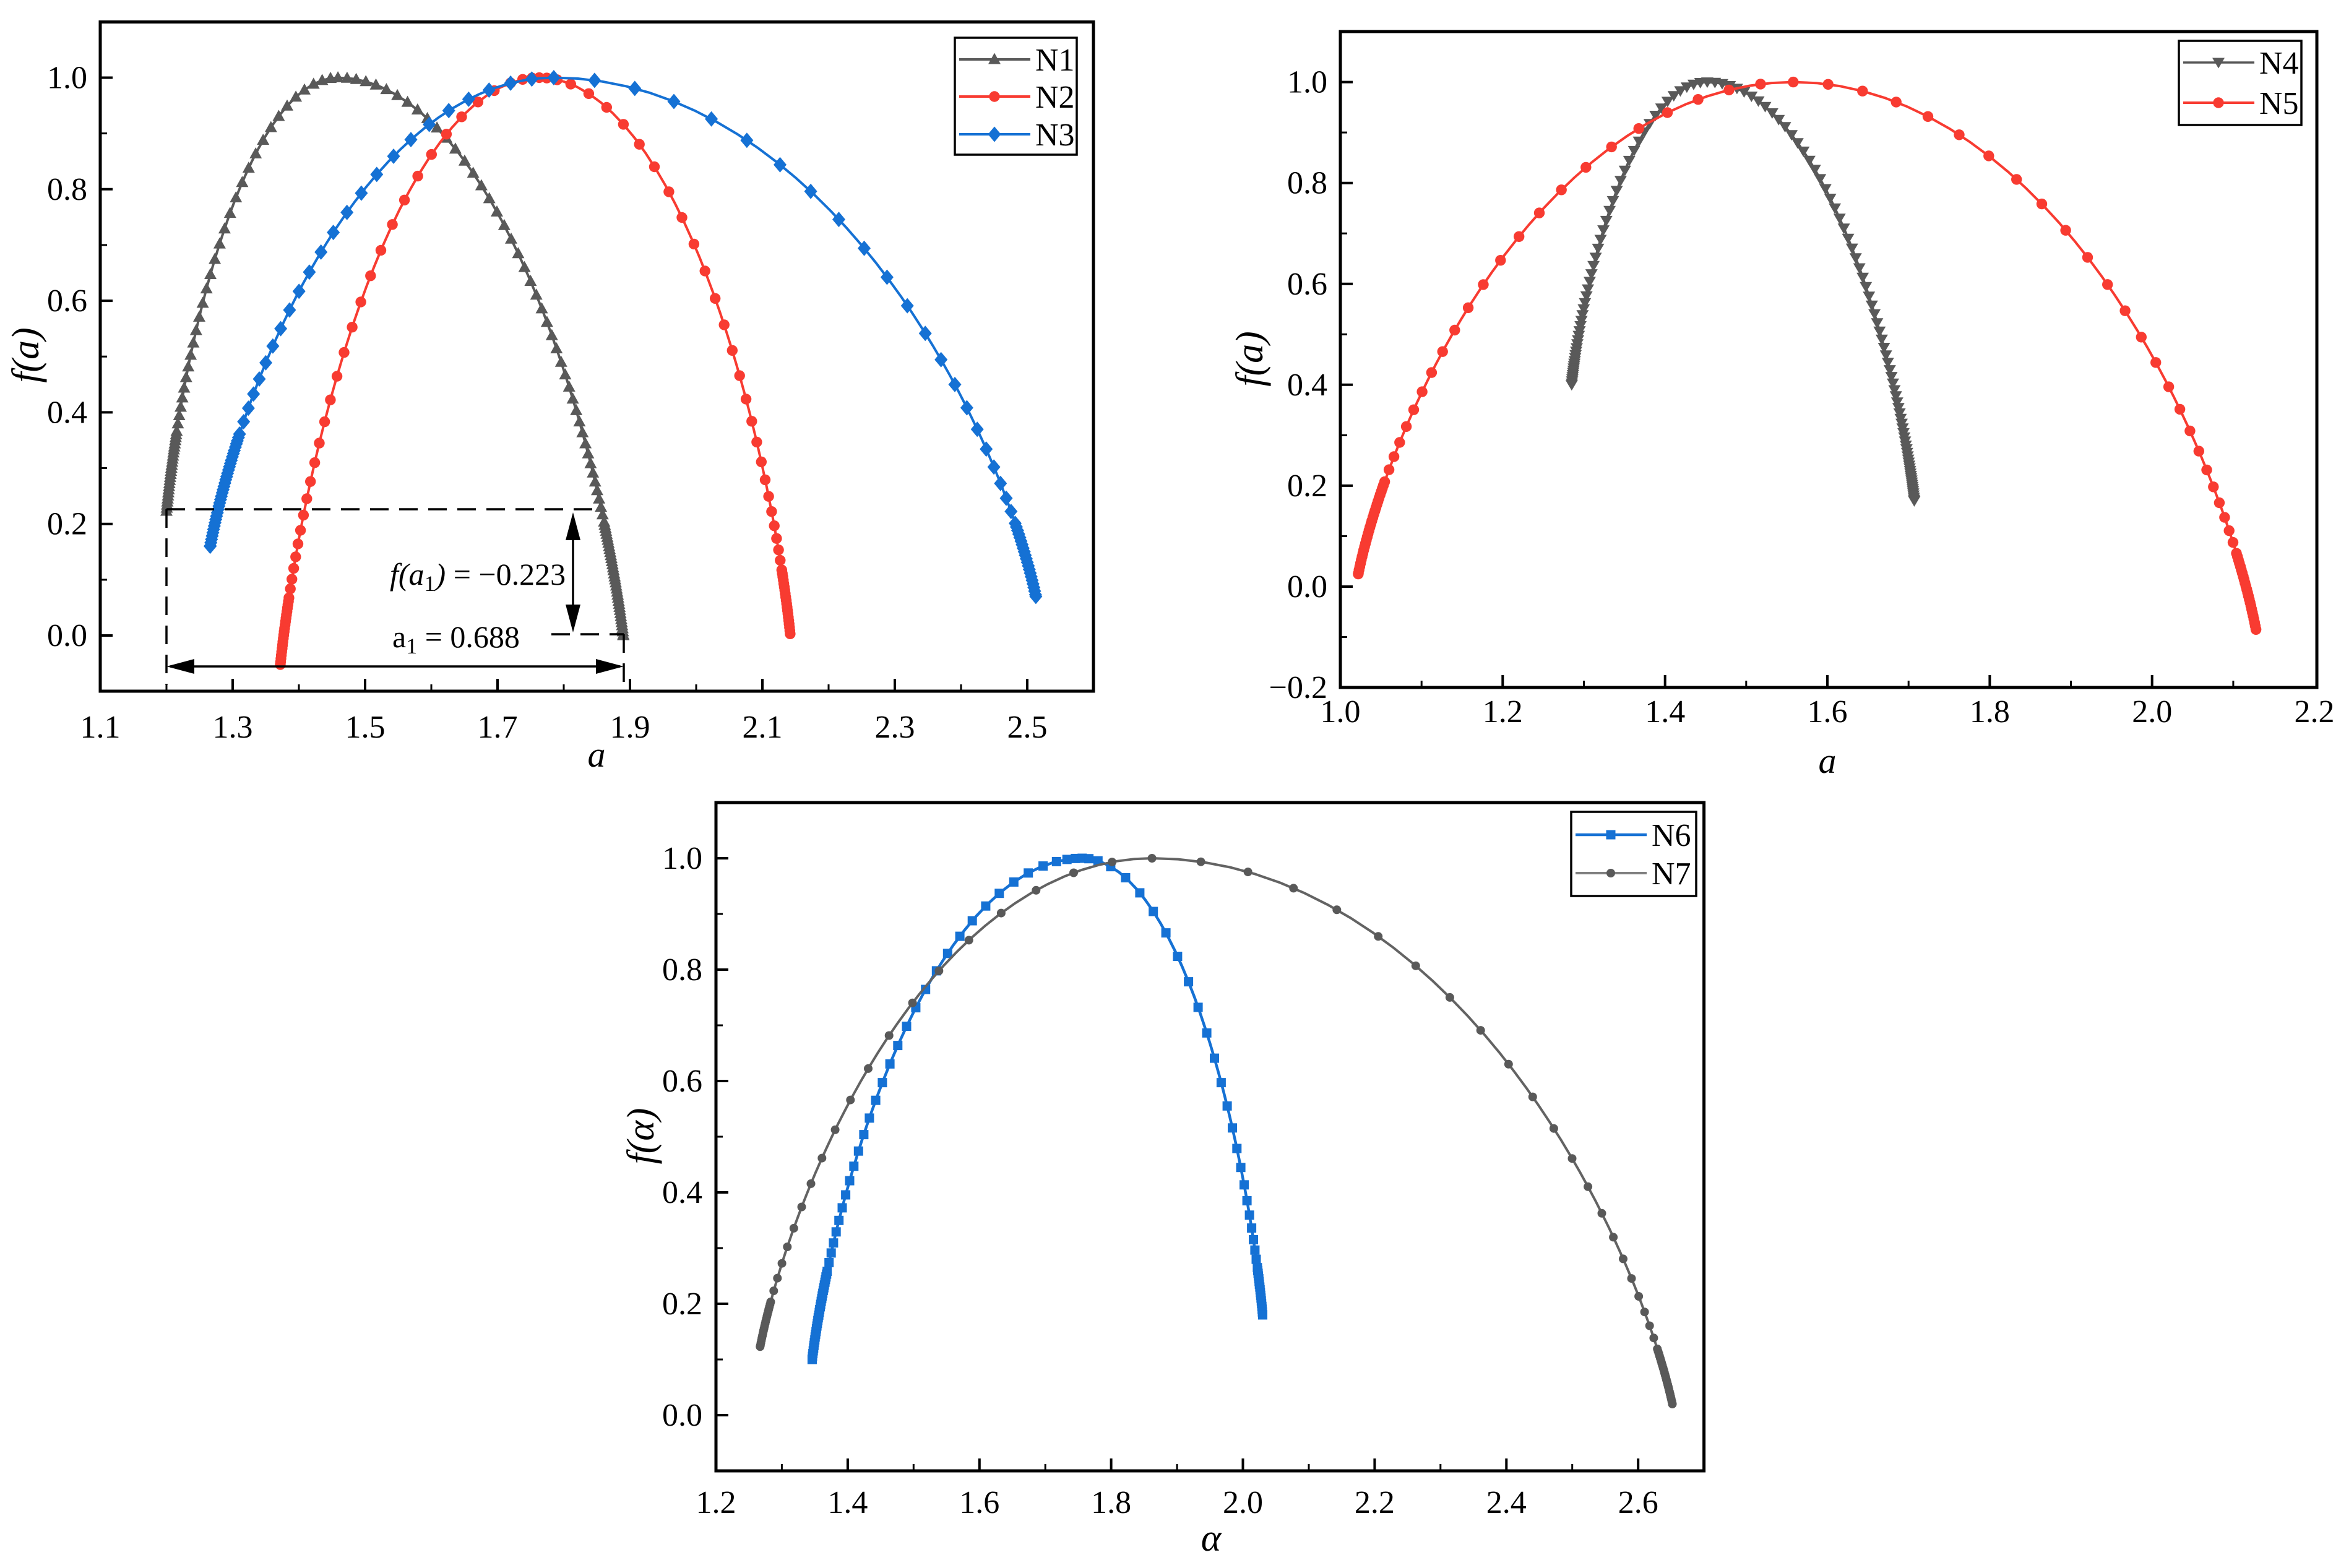 This screenshot has width=2341, height=1568. I want to click on svg-text: f(α), so click(641, 1136).